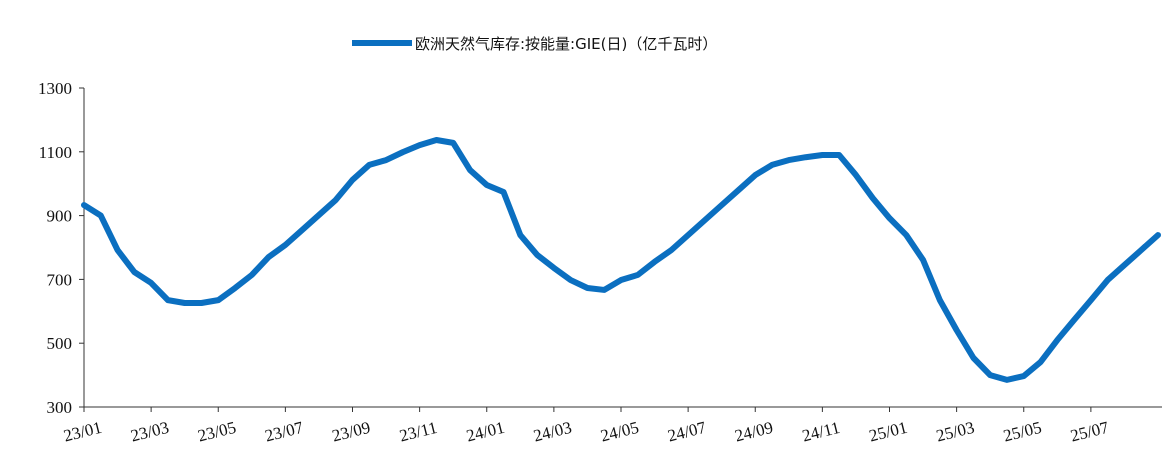 The image size is (1176, 473). Describe the element at coordinates (754, 432) in the screenshot. I see `x-tick-label: 24/09` at that location.